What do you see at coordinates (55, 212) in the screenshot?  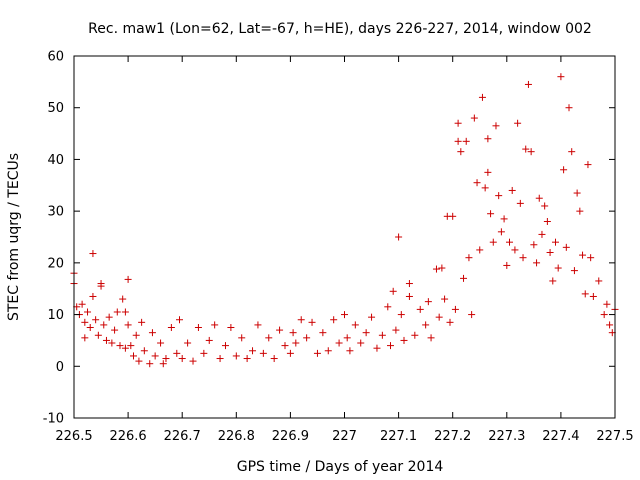 I see `y-tick-label: 30` at bounding box center [55, 212].